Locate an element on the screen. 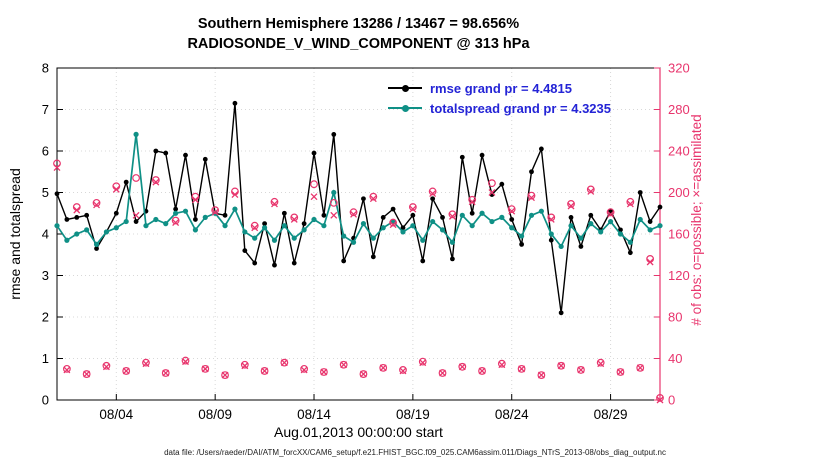 Image resolution: width=830 pixels, height=470 pixels. left-tick-label: 3 is located at coordinates (45, 275).